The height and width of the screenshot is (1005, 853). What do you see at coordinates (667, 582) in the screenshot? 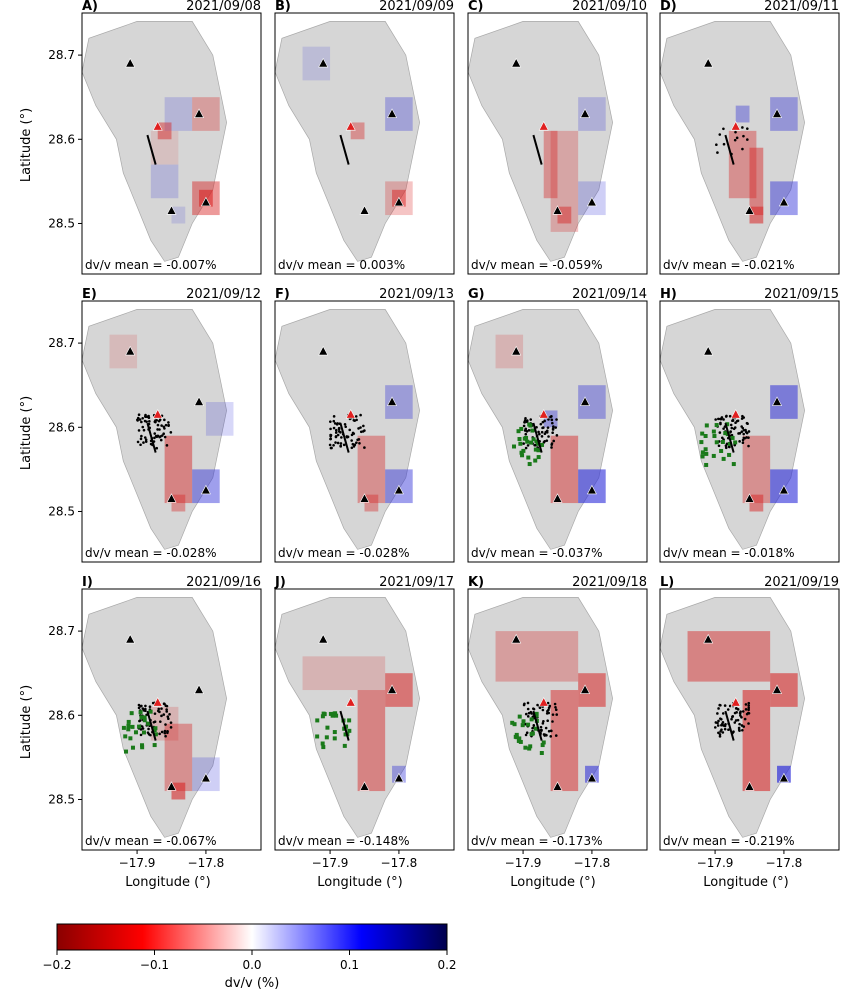
I see `panel-label: L)` at bounding box center [667, 582].